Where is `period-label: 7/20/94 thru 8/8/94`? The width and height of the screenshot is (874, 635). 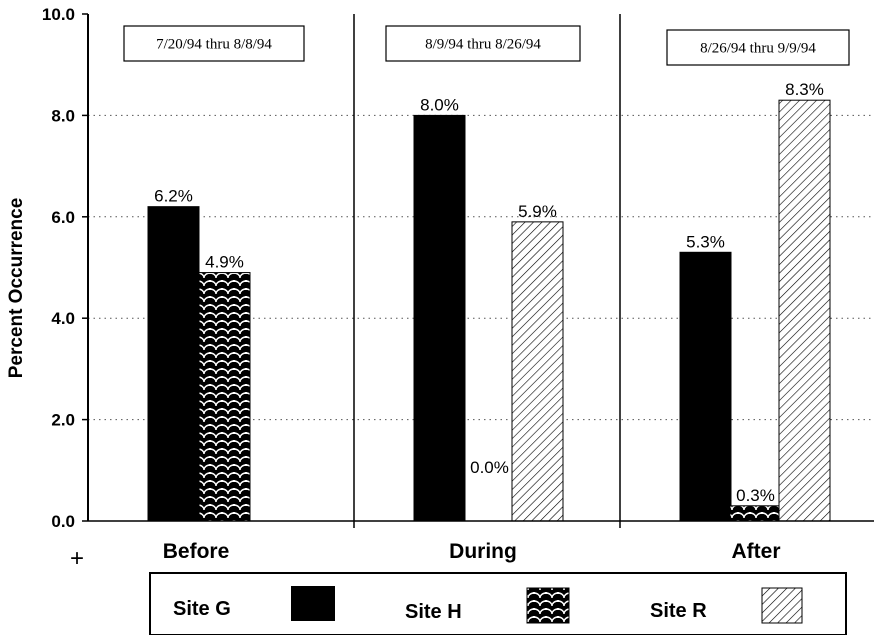
period-label: 7/20/94 thru 8/8/94 is located at coordinates (214, 45).